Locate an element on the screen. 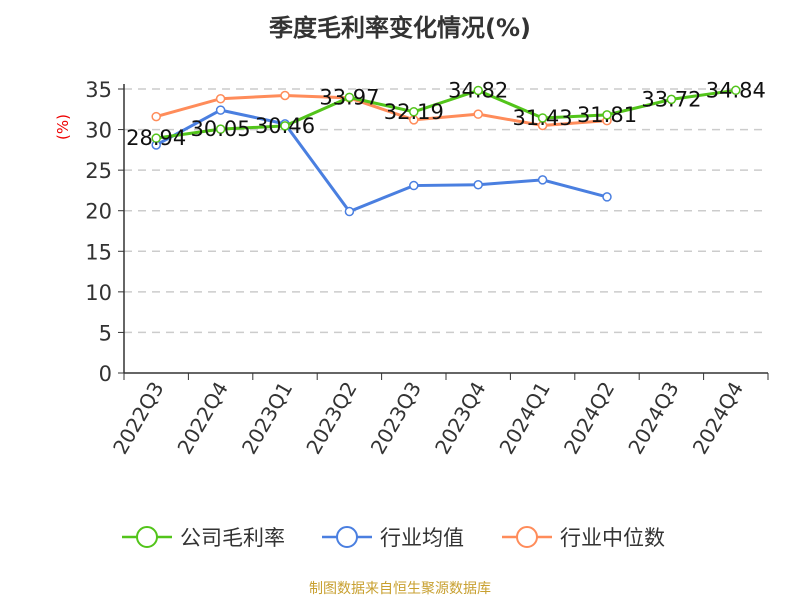 This screenshot has width=800, height=600. x-tick-label: 2023Q4 is located at coordinates (460, 418).